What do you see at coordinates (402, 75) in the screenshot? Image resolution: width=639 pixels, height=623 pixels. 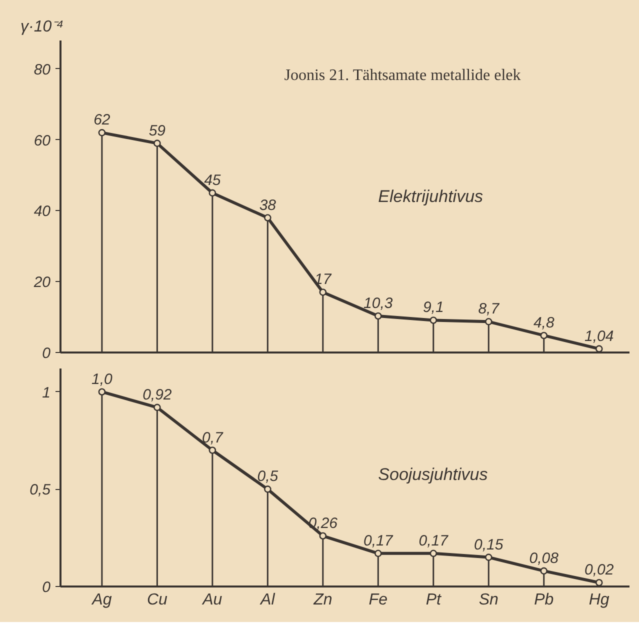 I see `text: Joonis 21. Tähtsamate metallide elek` at bounding box center [402, 75].